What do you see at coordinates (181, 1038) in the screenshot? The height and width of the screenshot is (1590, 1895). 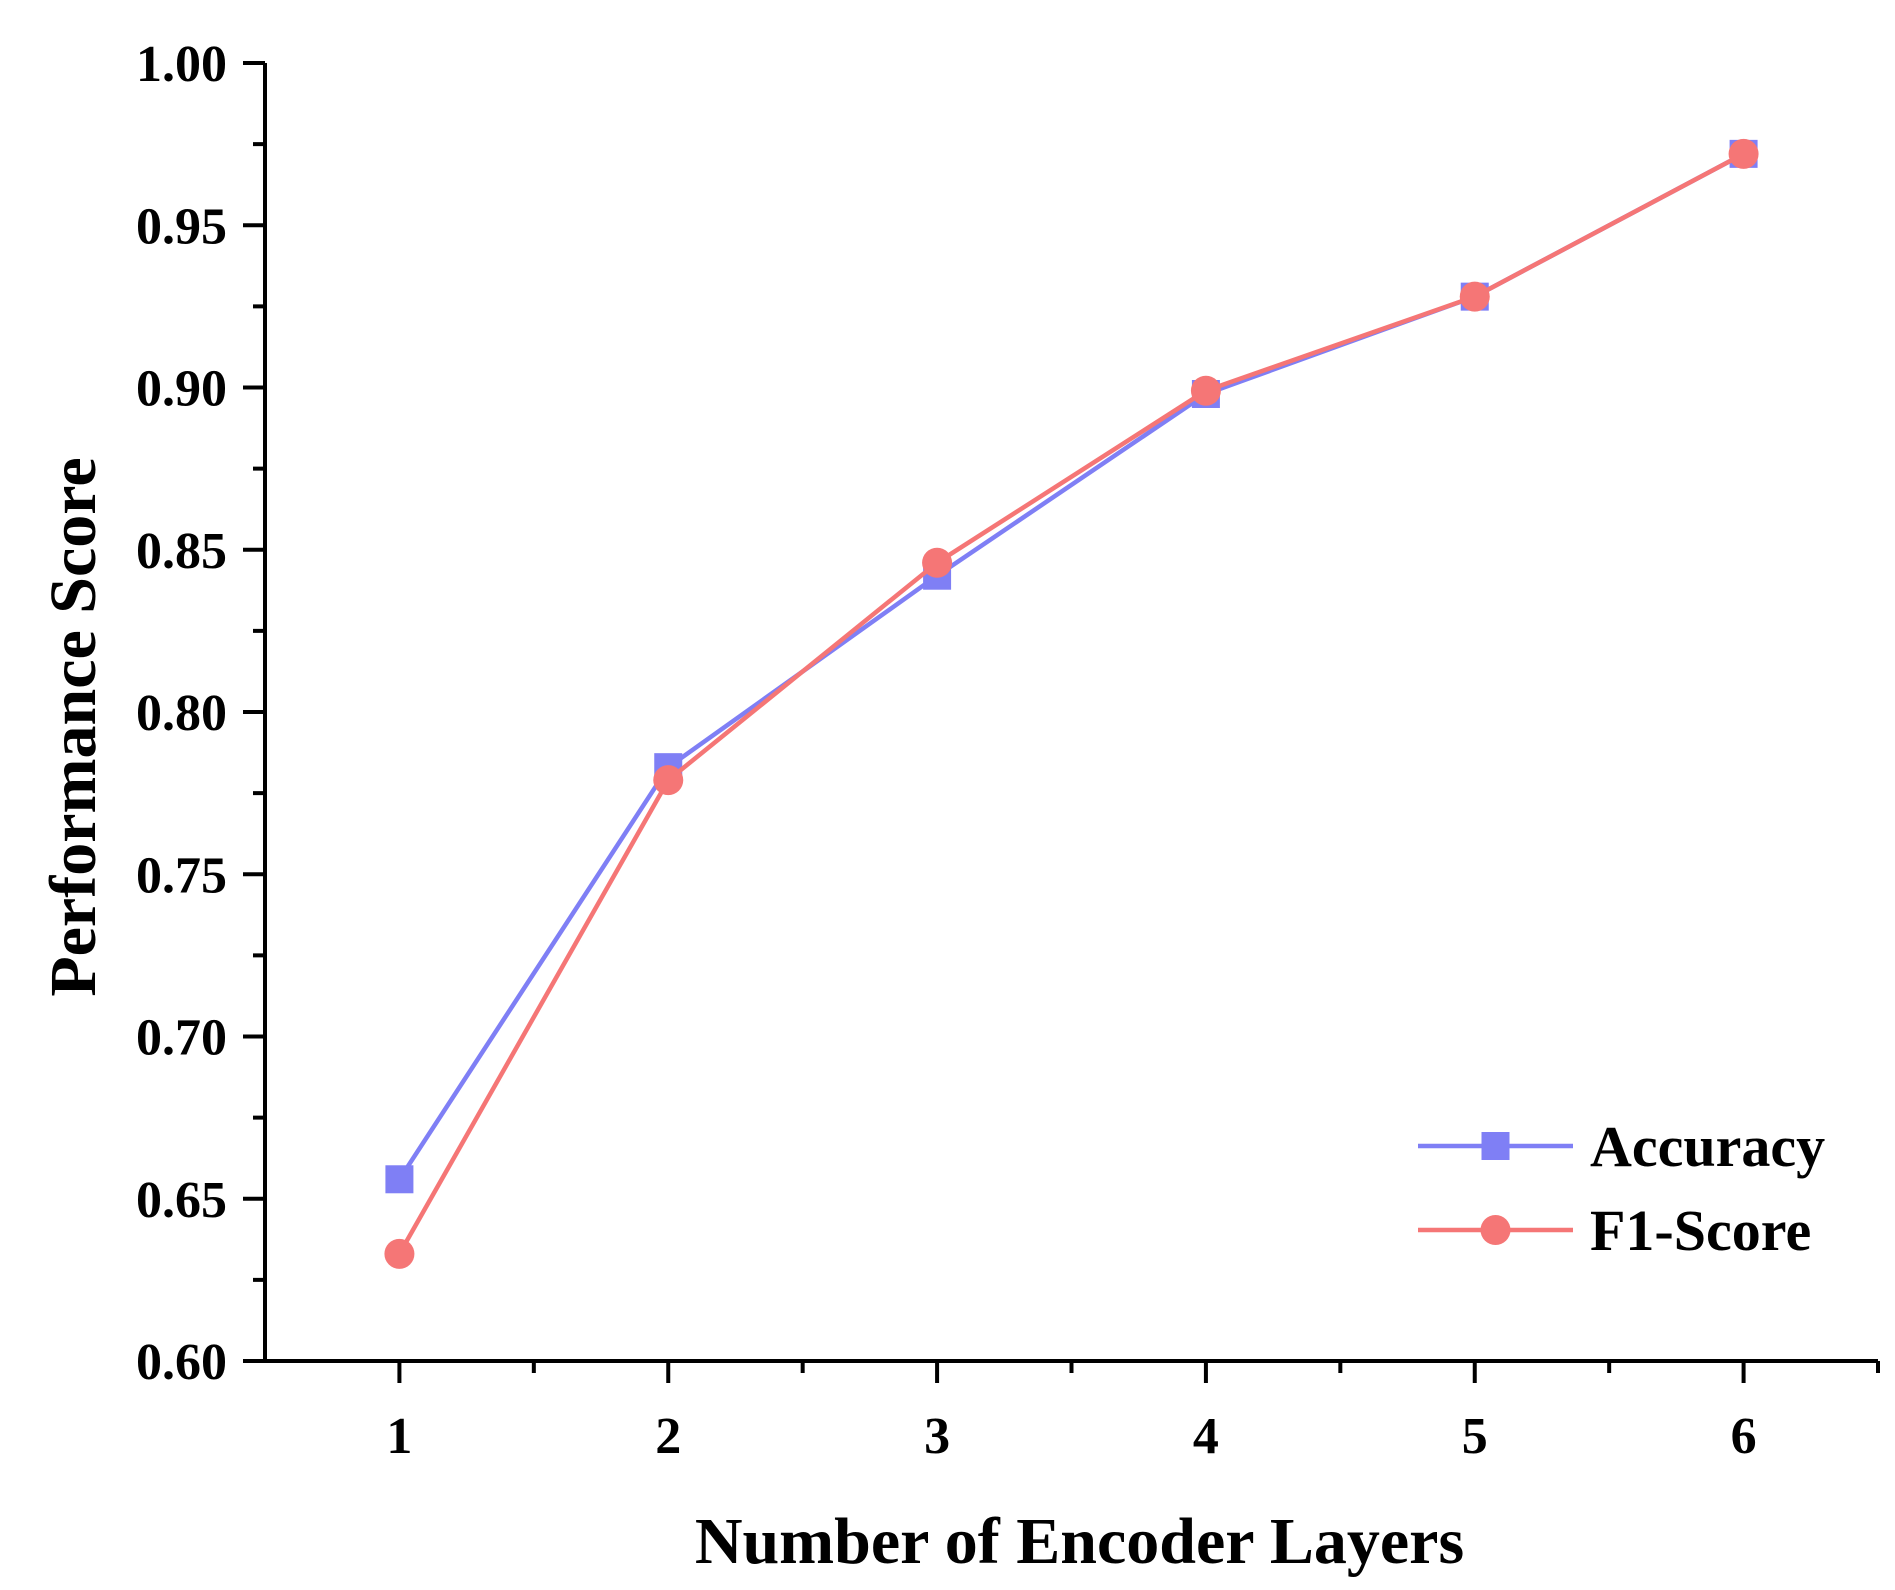 I see `y-tick-label: 0.70` at bounding box center [181, 1038].